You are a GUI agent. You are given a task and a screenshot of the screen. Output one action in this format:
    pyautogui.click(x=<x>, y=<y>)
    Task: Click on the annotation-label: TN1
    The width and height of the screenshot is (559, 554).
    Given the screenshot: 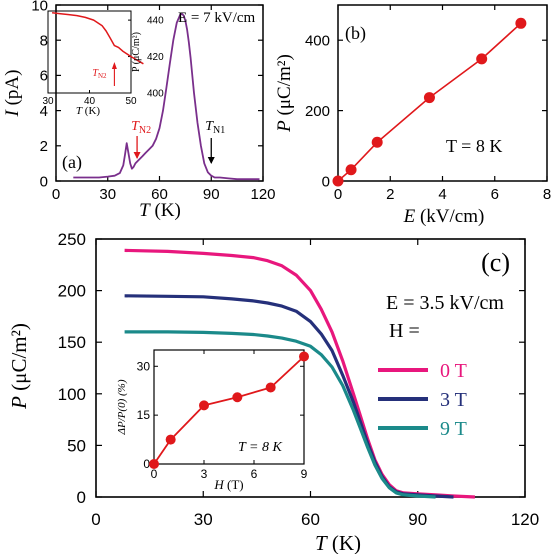 What is the action you would take?
    pyautogui.click(x=215, y=127)
    